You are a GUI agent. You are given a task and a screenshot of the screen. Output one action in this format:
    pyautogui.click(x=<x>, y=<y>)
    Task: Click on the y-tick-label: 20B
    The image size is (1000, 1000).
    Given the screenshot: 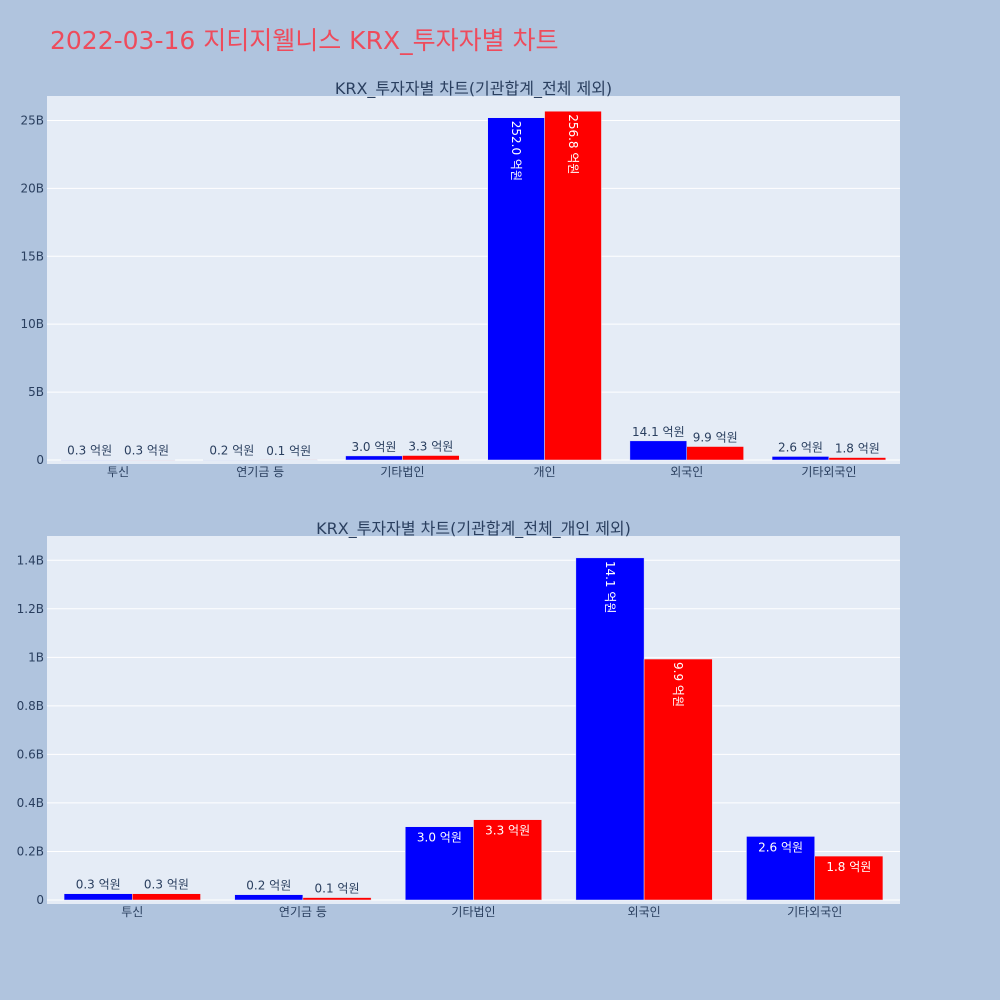 What is the action you would take?
    pyautogui.click(x=32, y=188)
    